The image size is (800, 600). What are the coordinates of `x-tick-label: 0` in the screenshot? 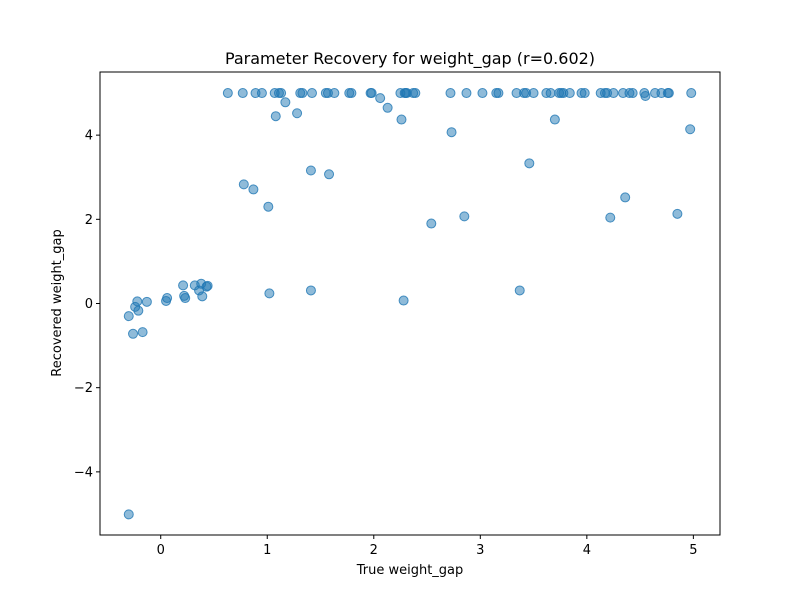 It's located at (161, 550).